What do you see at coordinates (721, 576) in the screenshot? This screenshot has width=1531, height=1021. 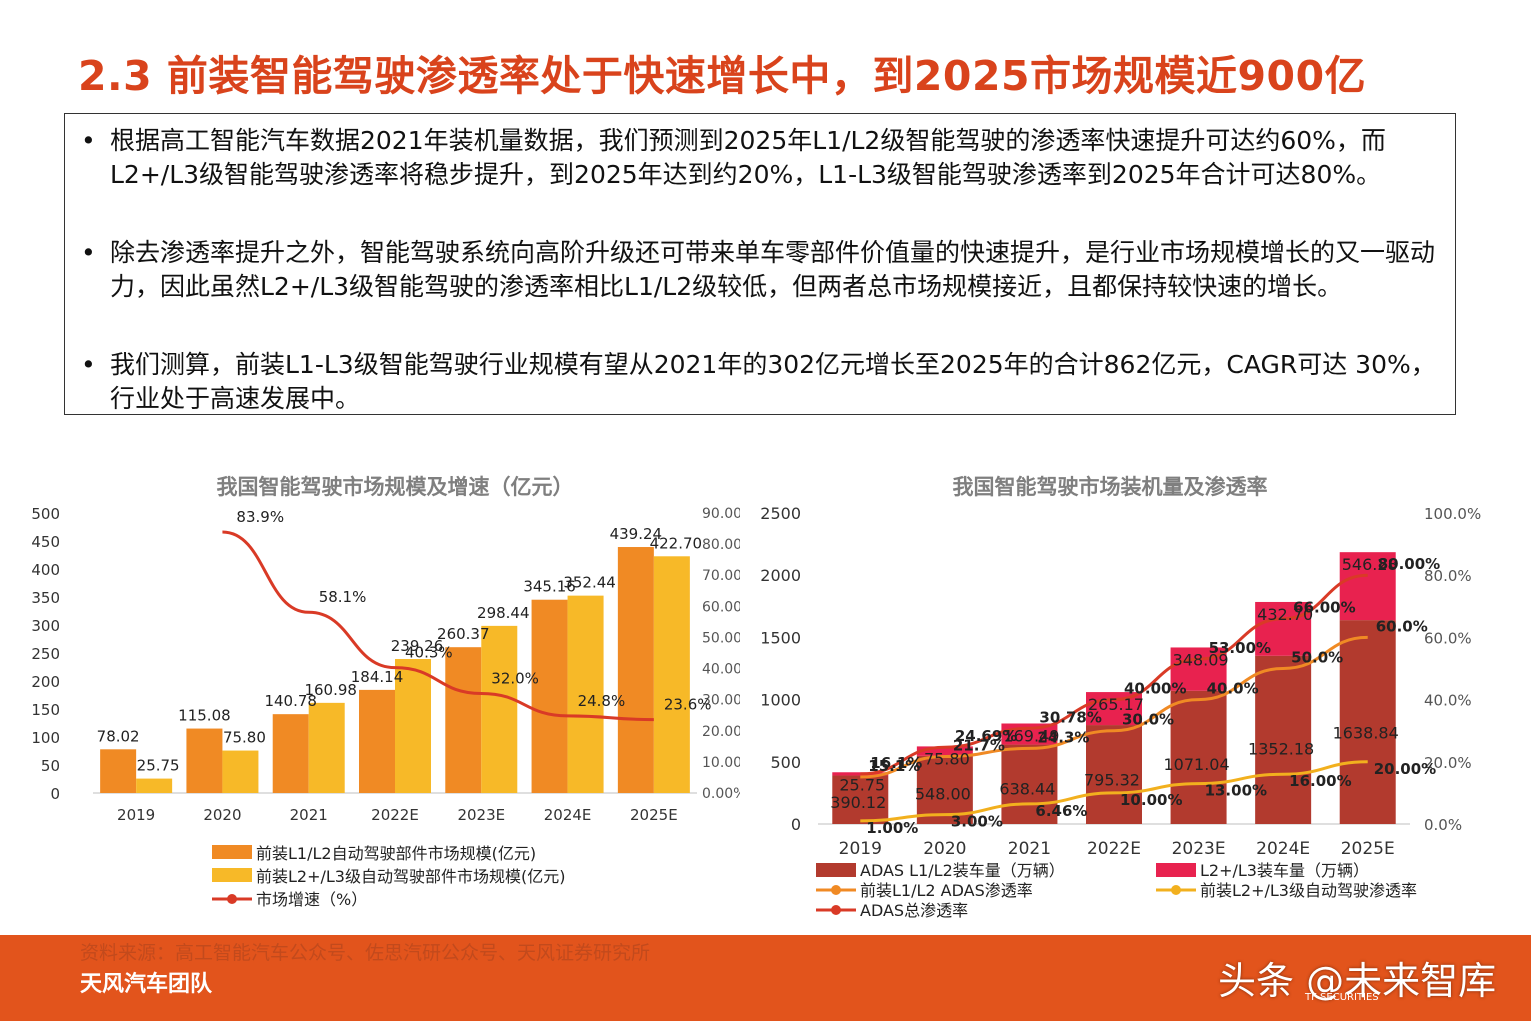 I see `y2-tick-label: 70.00%` at bounding box center [721, 576].